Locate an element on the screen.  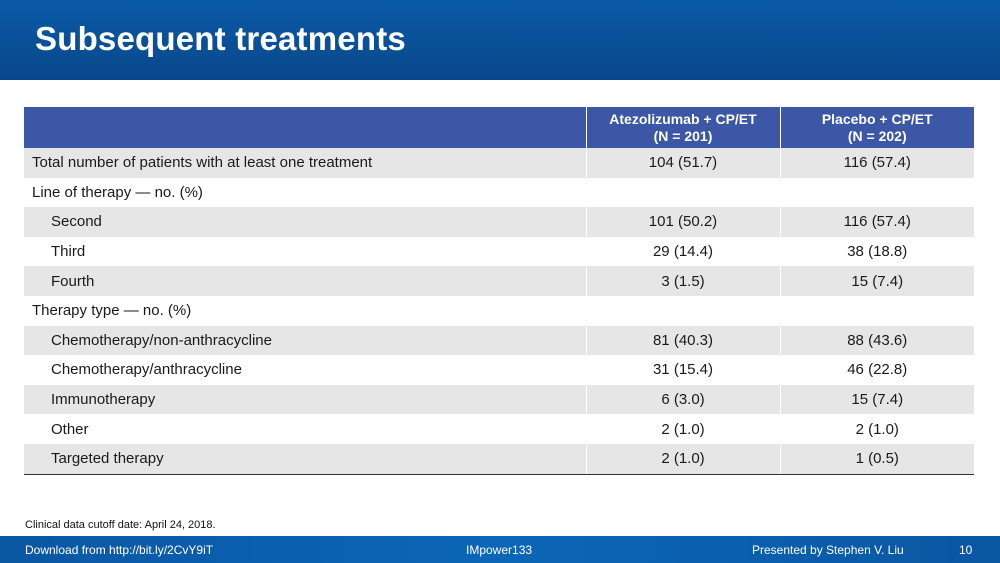
table-row: Third 29 (14.4) 38 (18.8) is located at coordinates (499, 251).